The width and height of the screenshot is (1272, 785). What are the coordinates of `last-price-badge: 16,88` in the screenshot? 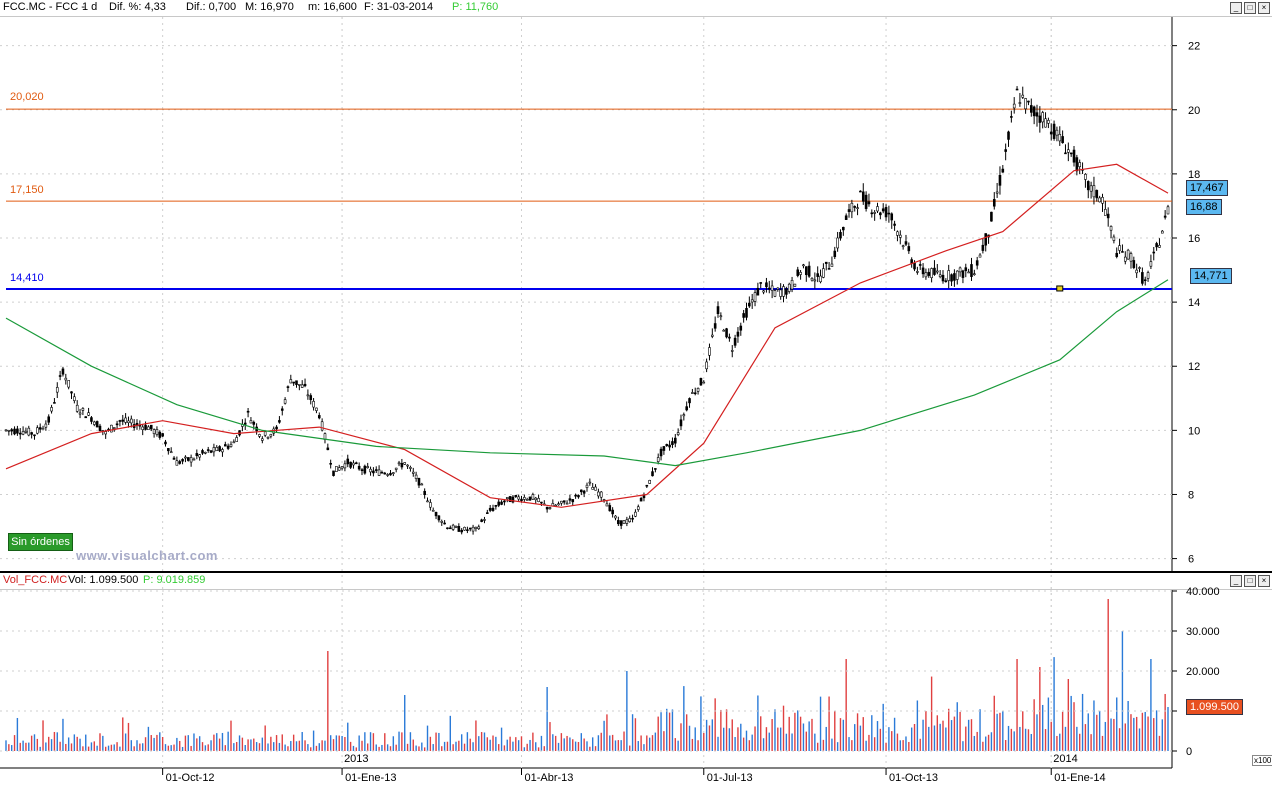 It's located at (1204, 207).